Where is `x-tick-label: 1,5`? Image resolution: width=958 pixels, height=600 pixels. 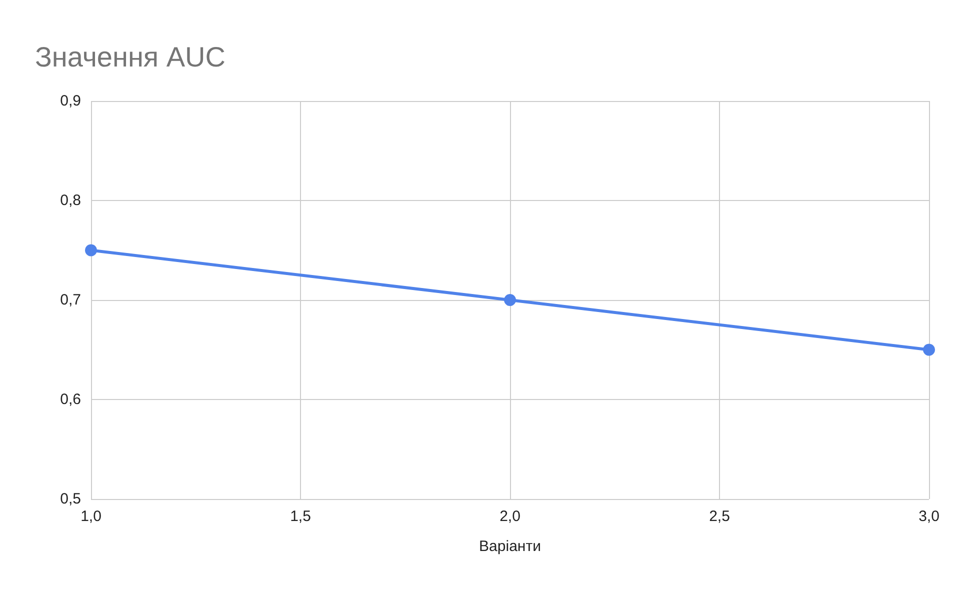
x-tick-label: 1,5 is located at coordinates (300, 516).